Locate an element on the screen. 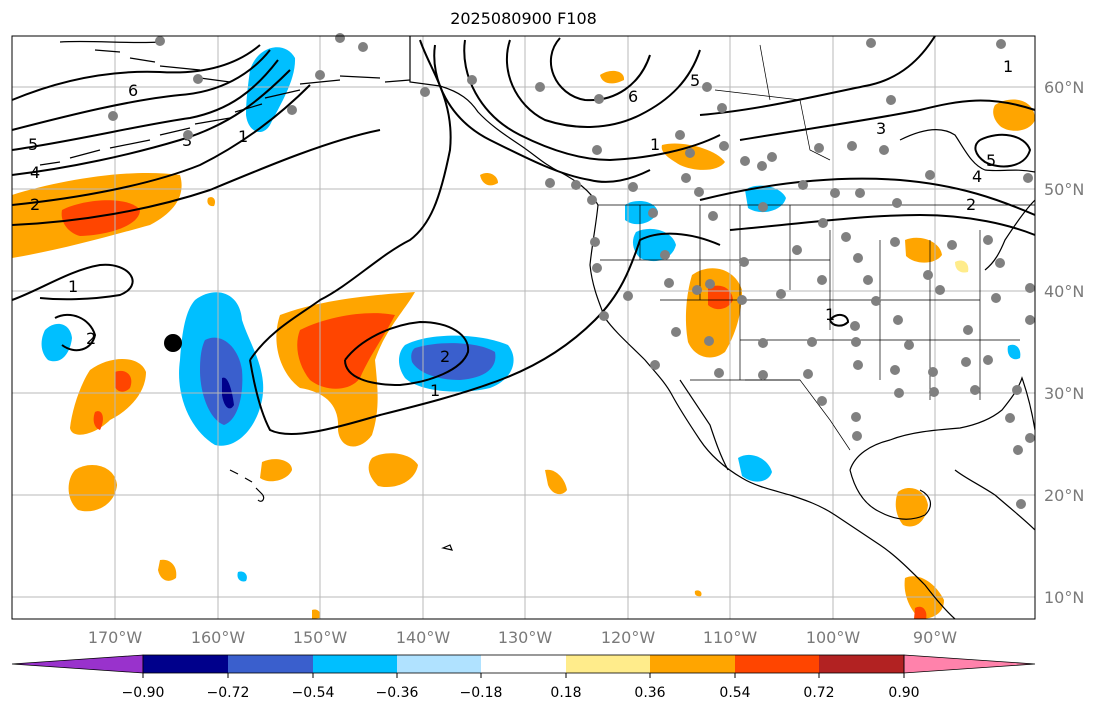  colorbar-tick: −0.90 is located at coordinates (143, 693).